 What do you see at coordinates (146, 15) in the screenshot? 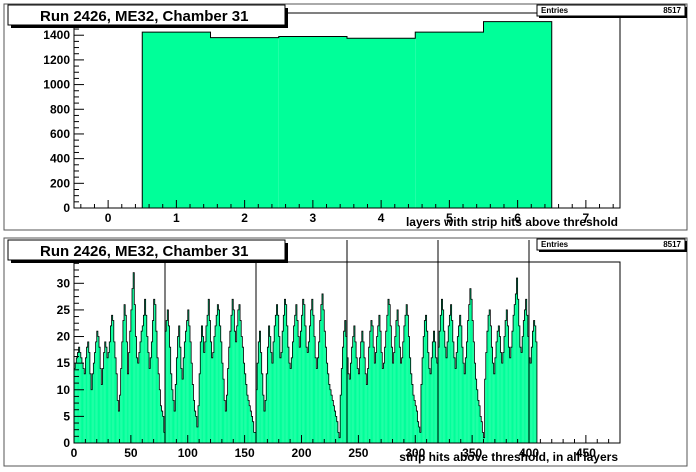
I see `upper-title-background` at bounding box center [146, 15].